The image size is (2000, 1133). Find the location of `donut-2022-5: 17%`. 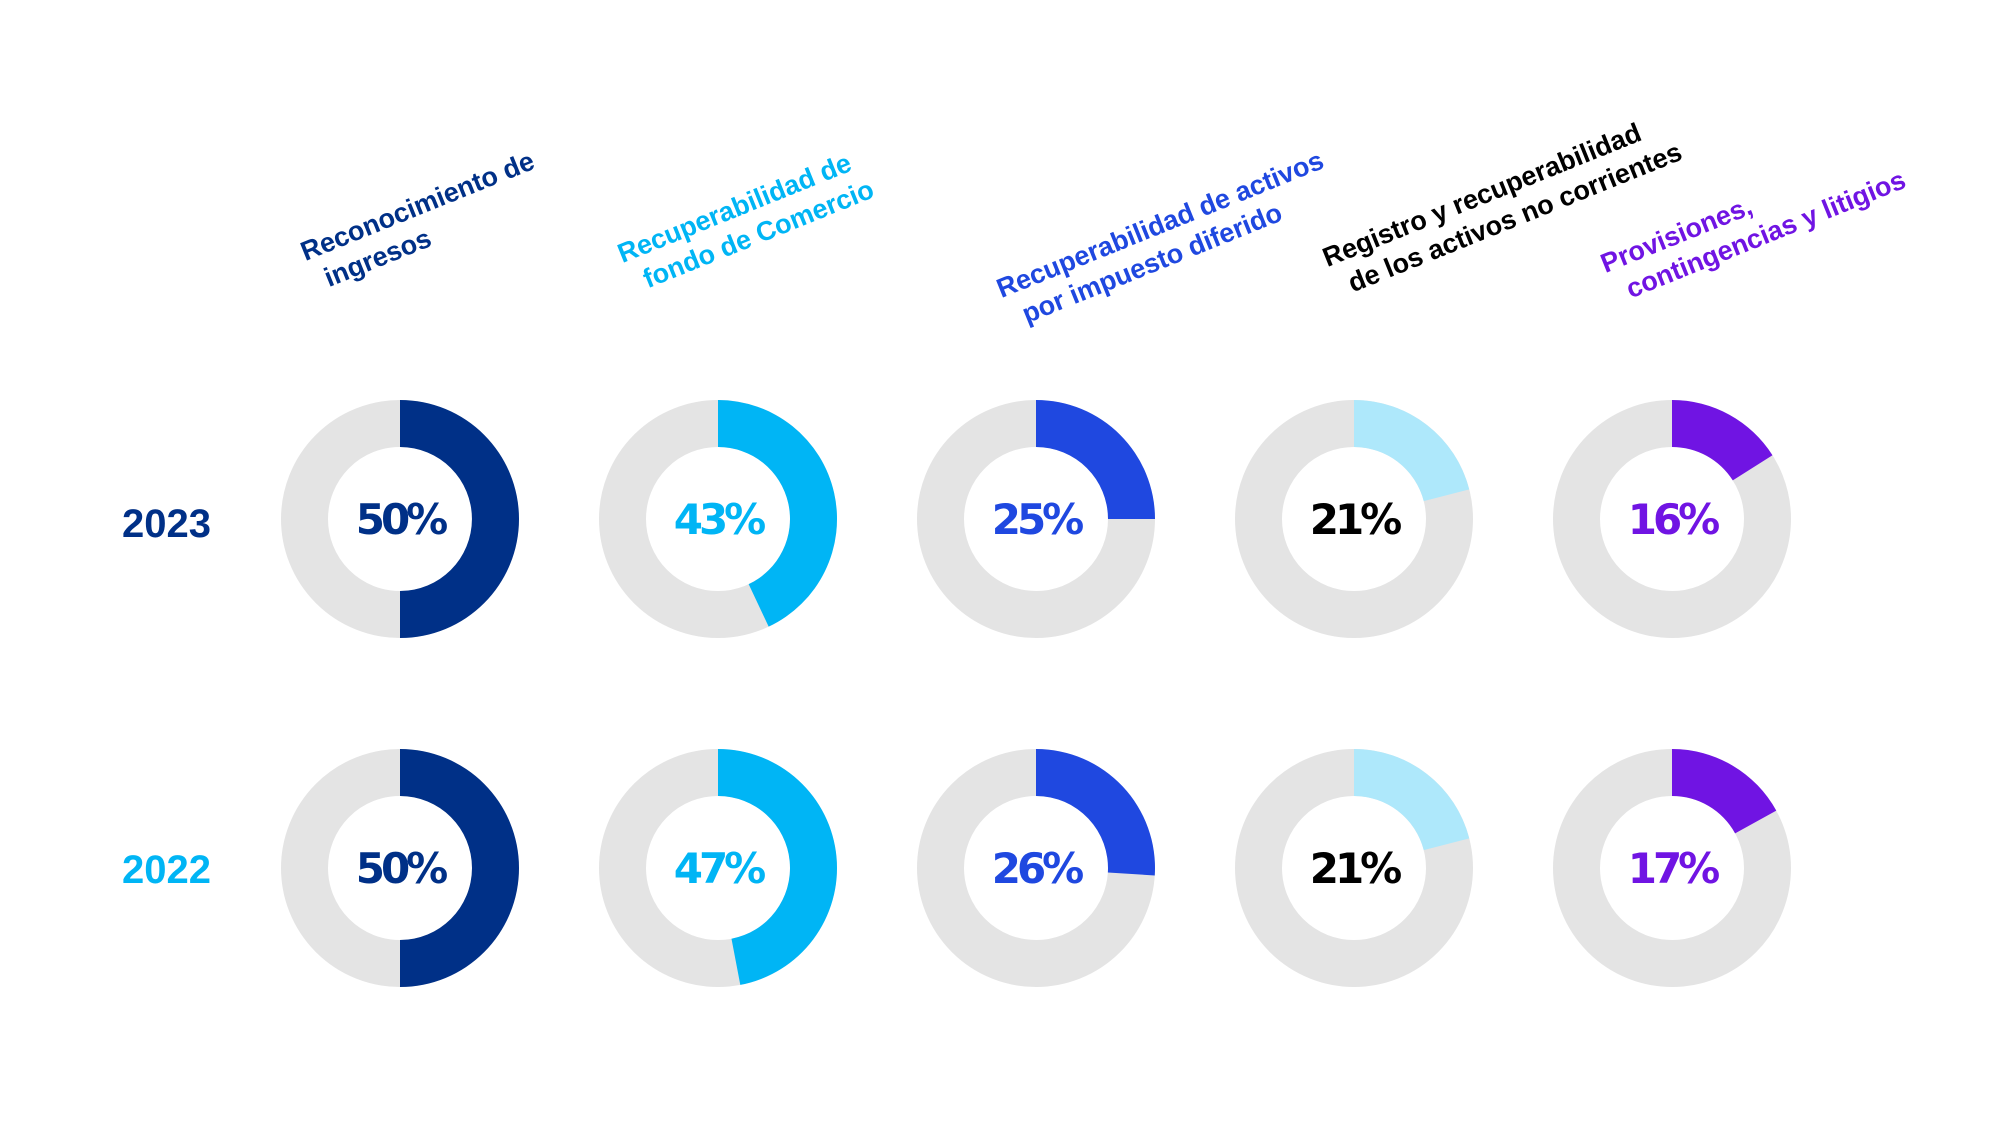

donut-2022-5: 17% is located at coordinates (1672, 868).